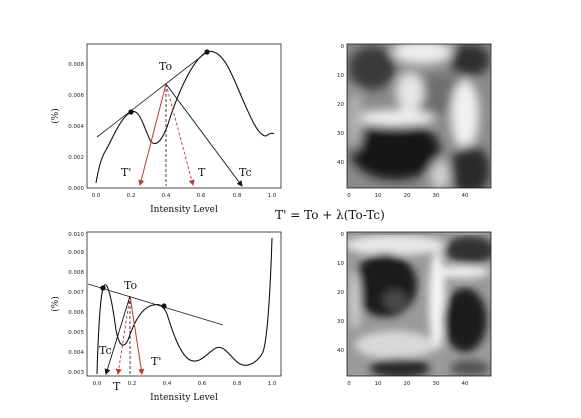  Describe the element at coordinates (343, 235) in the screenshot. I see `bottom-image-ytick: 0` at that location.